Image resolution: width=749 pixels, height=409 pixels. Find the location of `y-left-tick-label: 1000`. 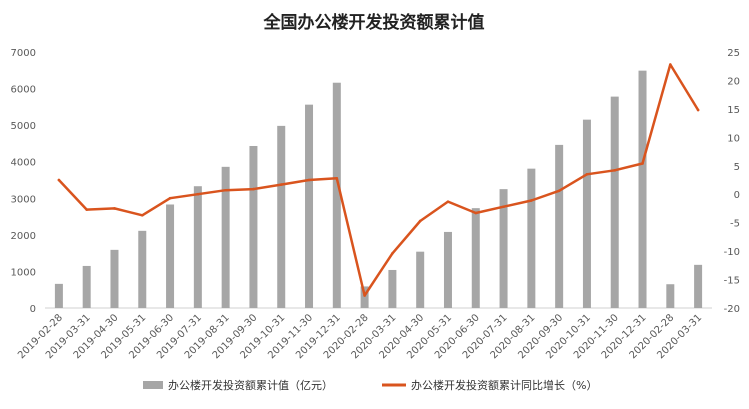

y-left-tick-label: 1000 is located at coordinates (23, 272).